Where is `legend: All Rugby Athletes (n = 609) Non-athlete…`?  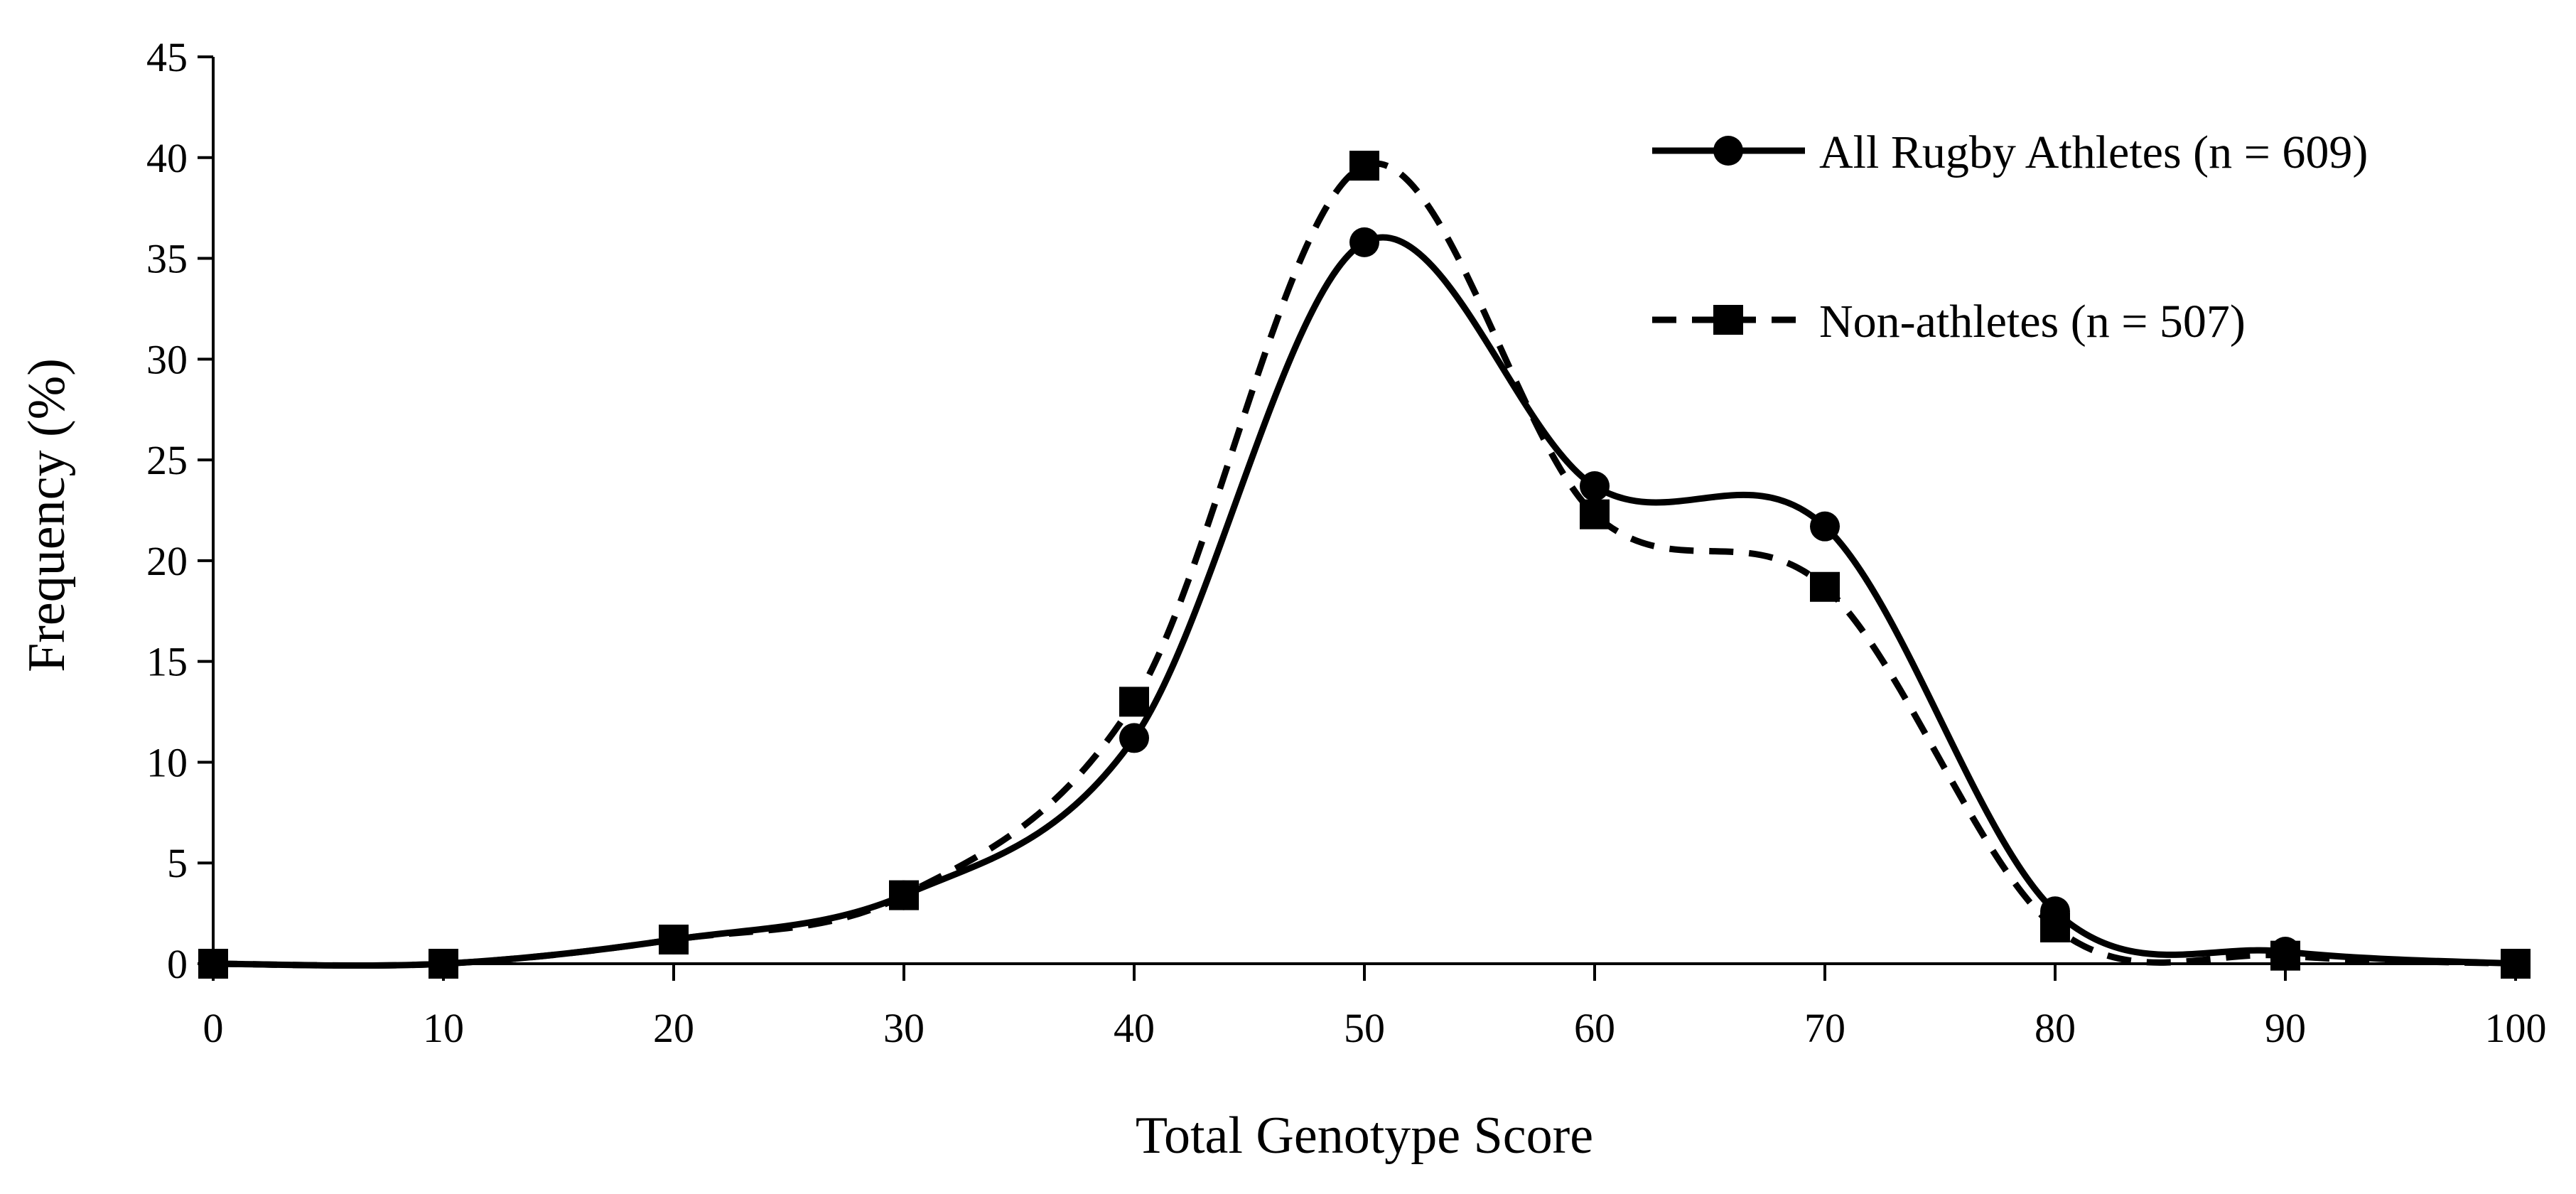
legend: All Rugby Athletes (n = 609) Non-athlete… is located at coordinates (2010, 238).